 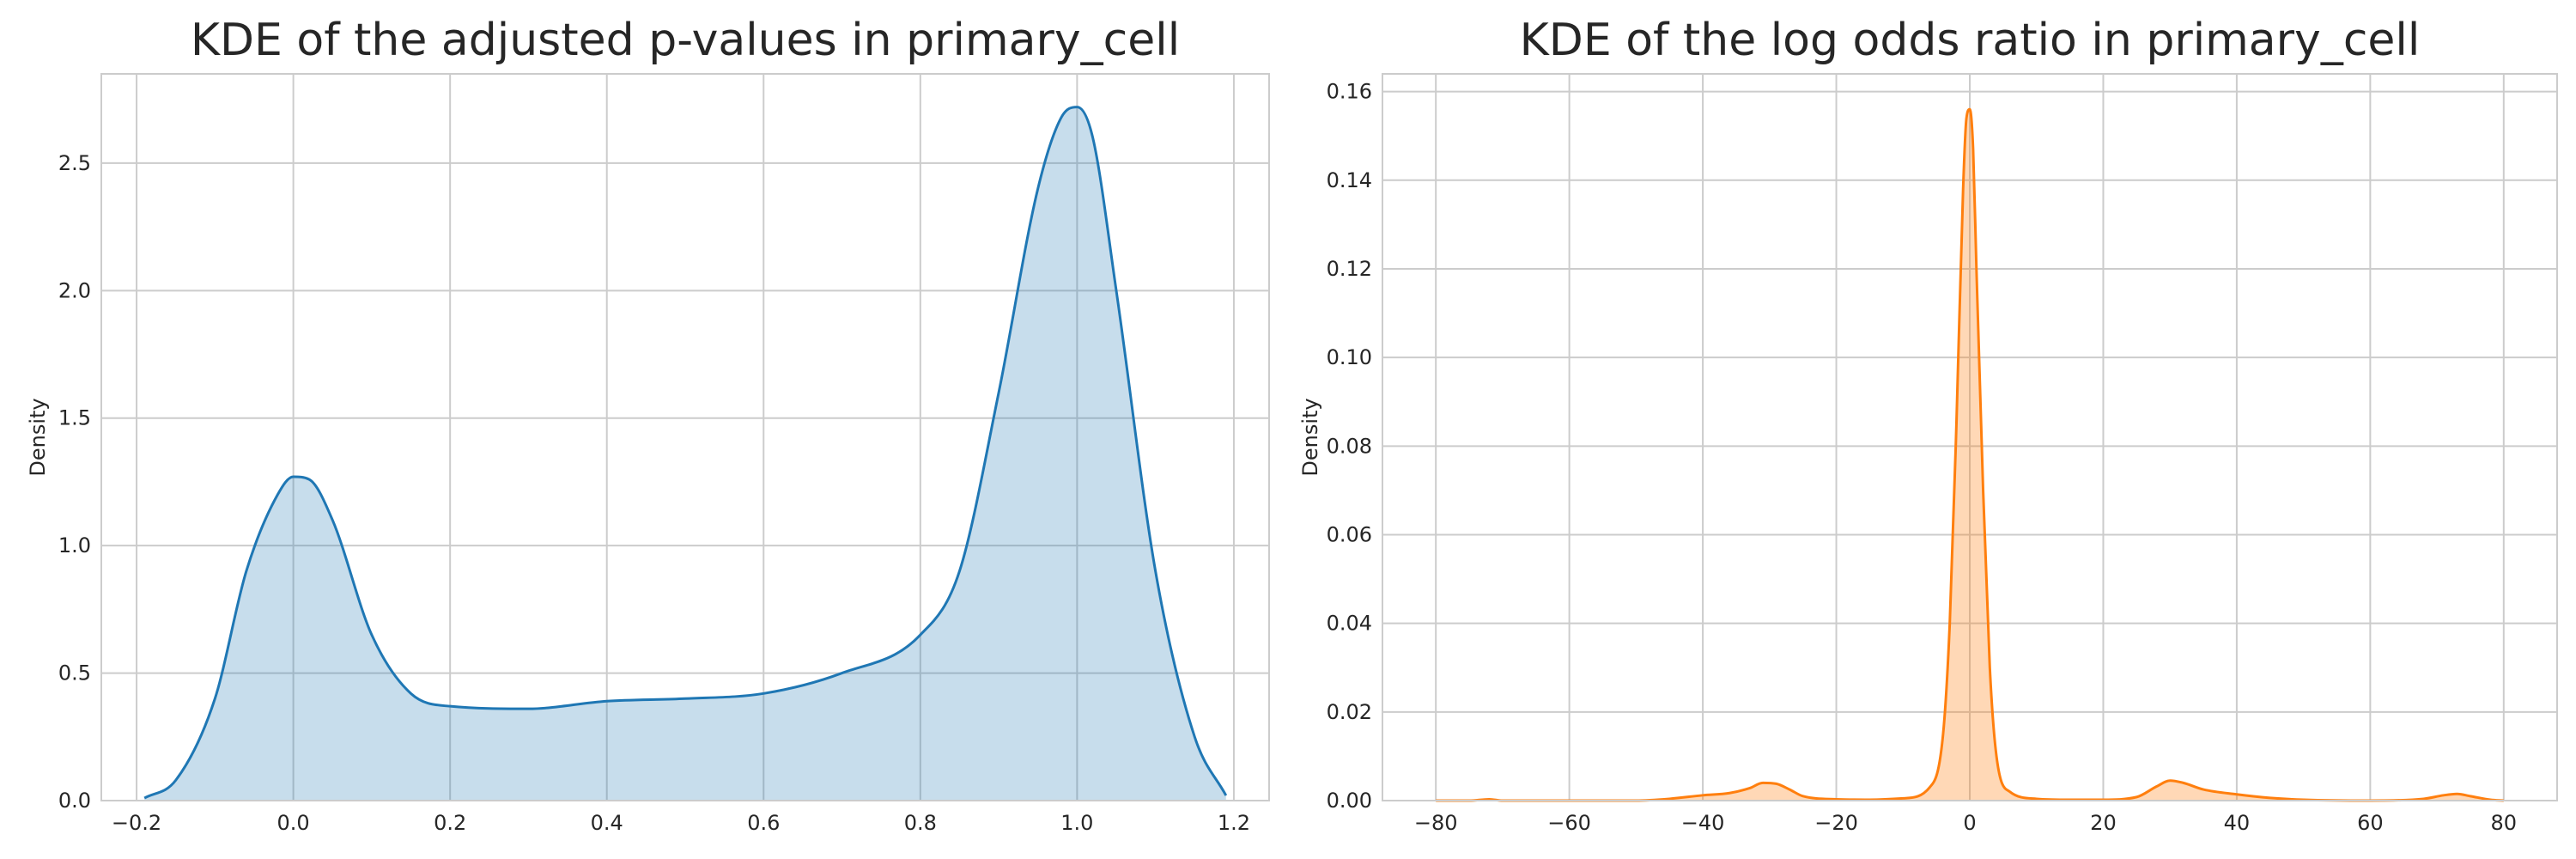 What do you see at coordinates (293, 823) in the screenshot?
I see `x-tick-label: 0.0` at bounding box center [293, 823].